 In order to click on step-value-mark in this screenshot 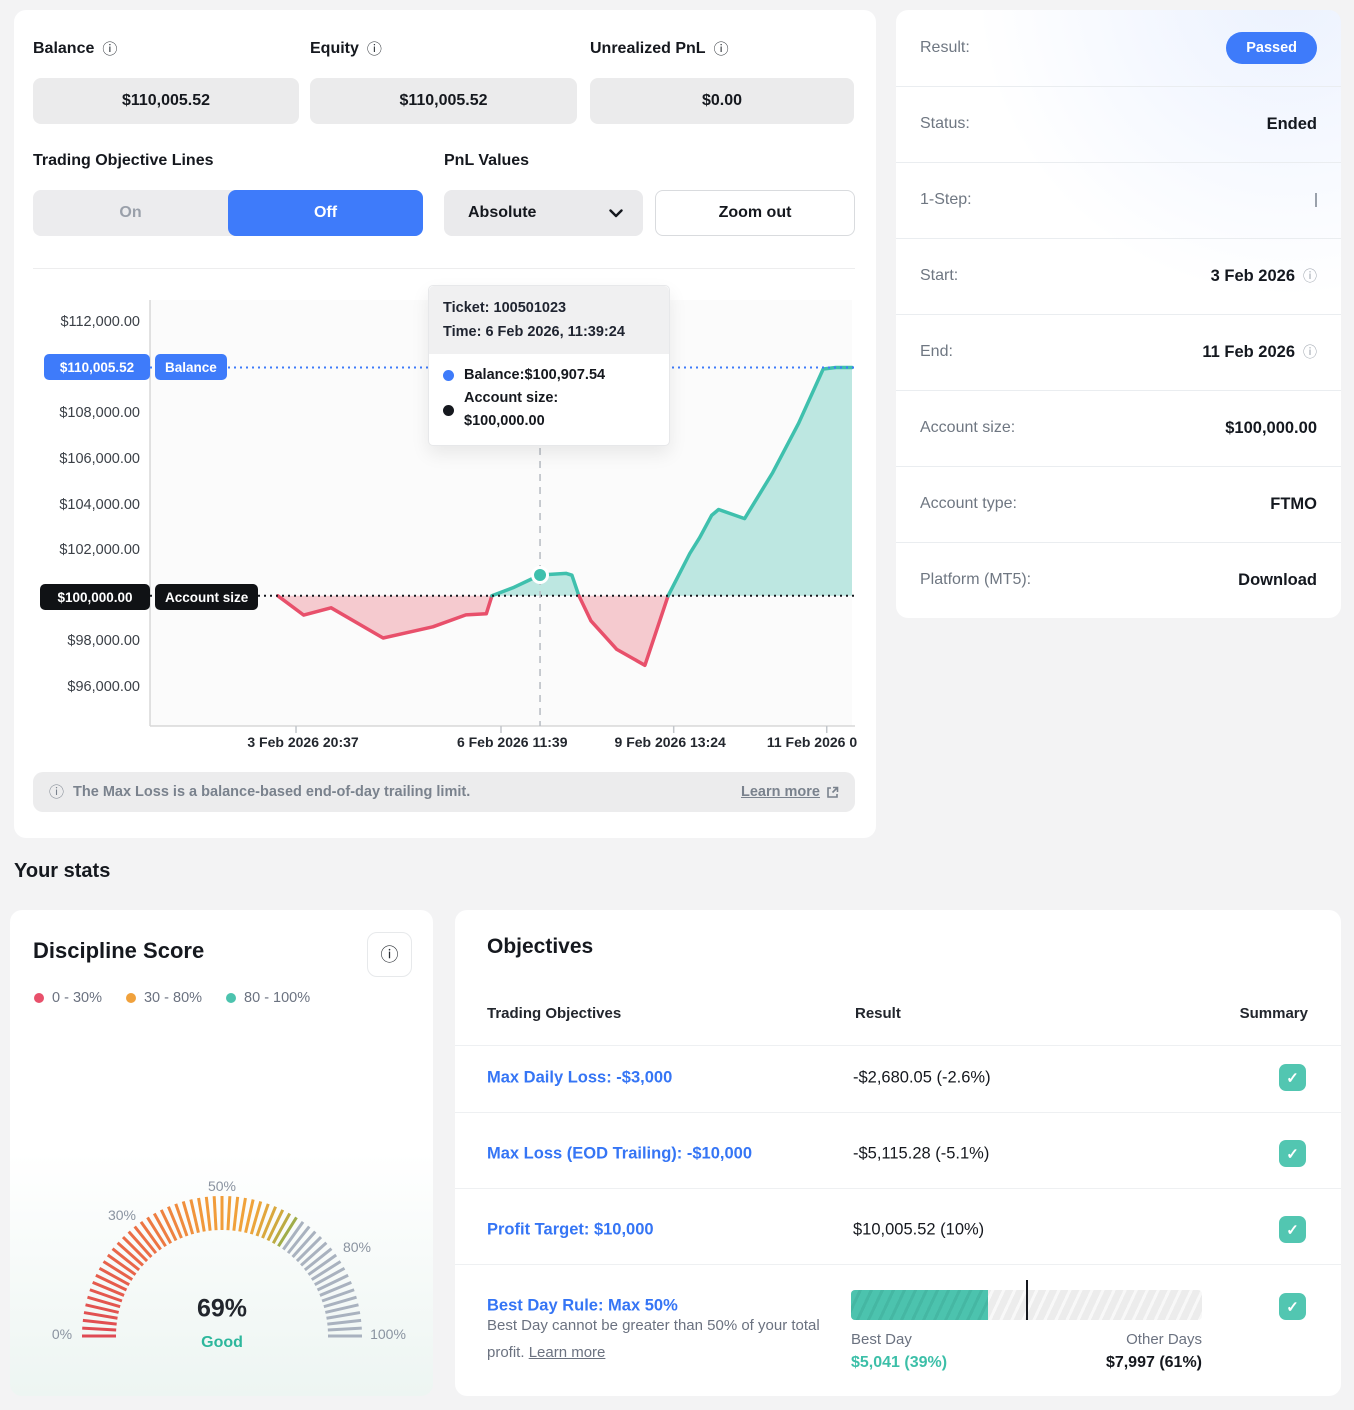, I will do `click(1316, 200)`.